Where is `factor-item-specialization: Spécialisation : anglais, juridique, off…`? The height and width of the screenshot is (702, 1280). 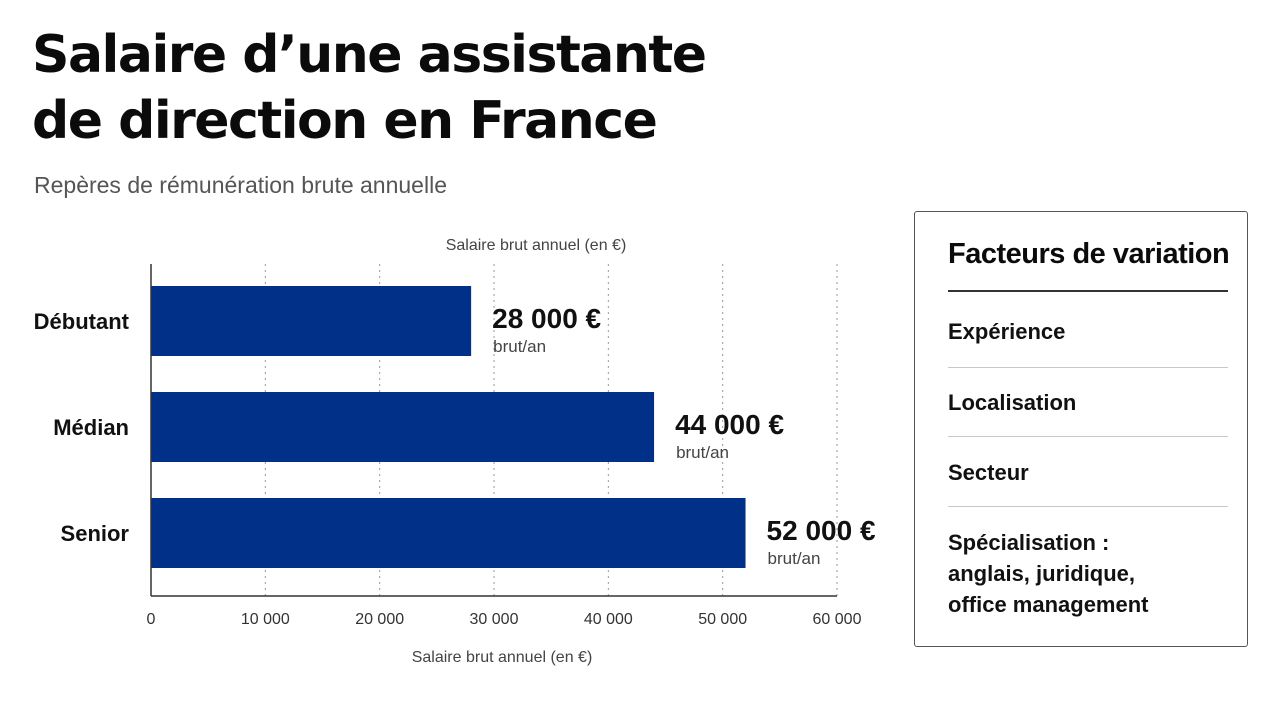 factor-item-specialization: Spécialisation : anglais, juridique, off… is located at coordinates (1048, 573).